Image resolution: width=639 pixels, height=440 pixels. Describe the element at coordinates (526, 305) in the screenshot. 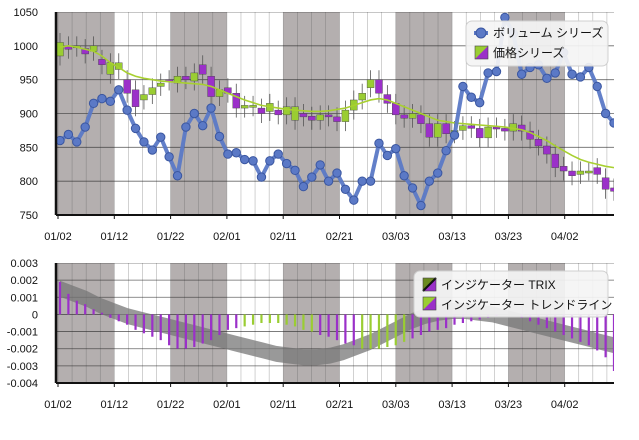

I see `legend-trendline-label: インジケーター トレンドライン` at that location.